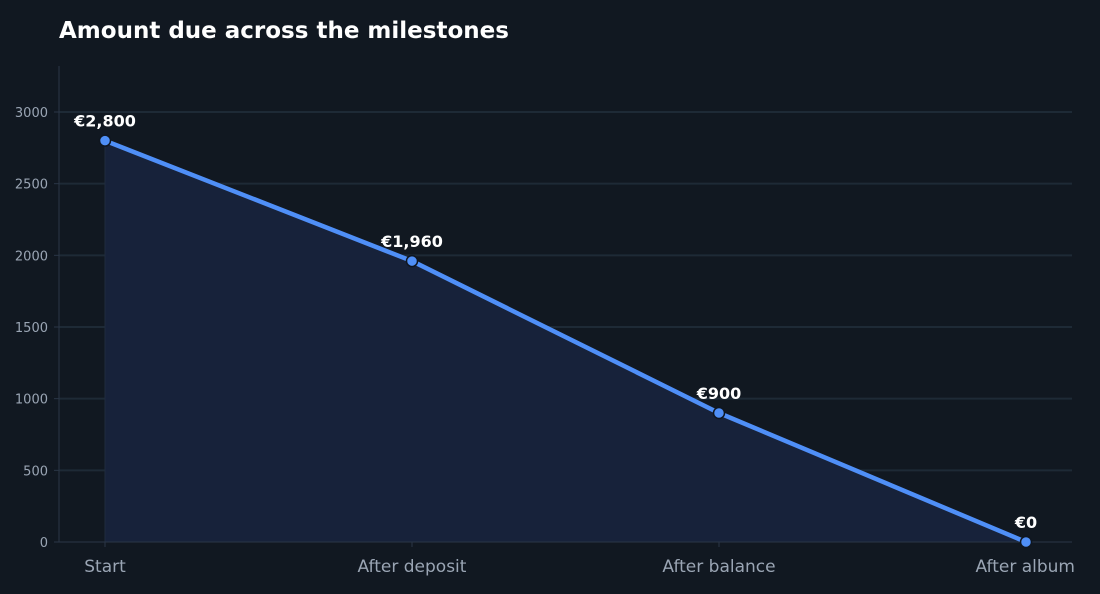 Image resolution: width=1100 pixels, height=594 pixels. I want to click on y-tick-label: 500, so click(35, 471).